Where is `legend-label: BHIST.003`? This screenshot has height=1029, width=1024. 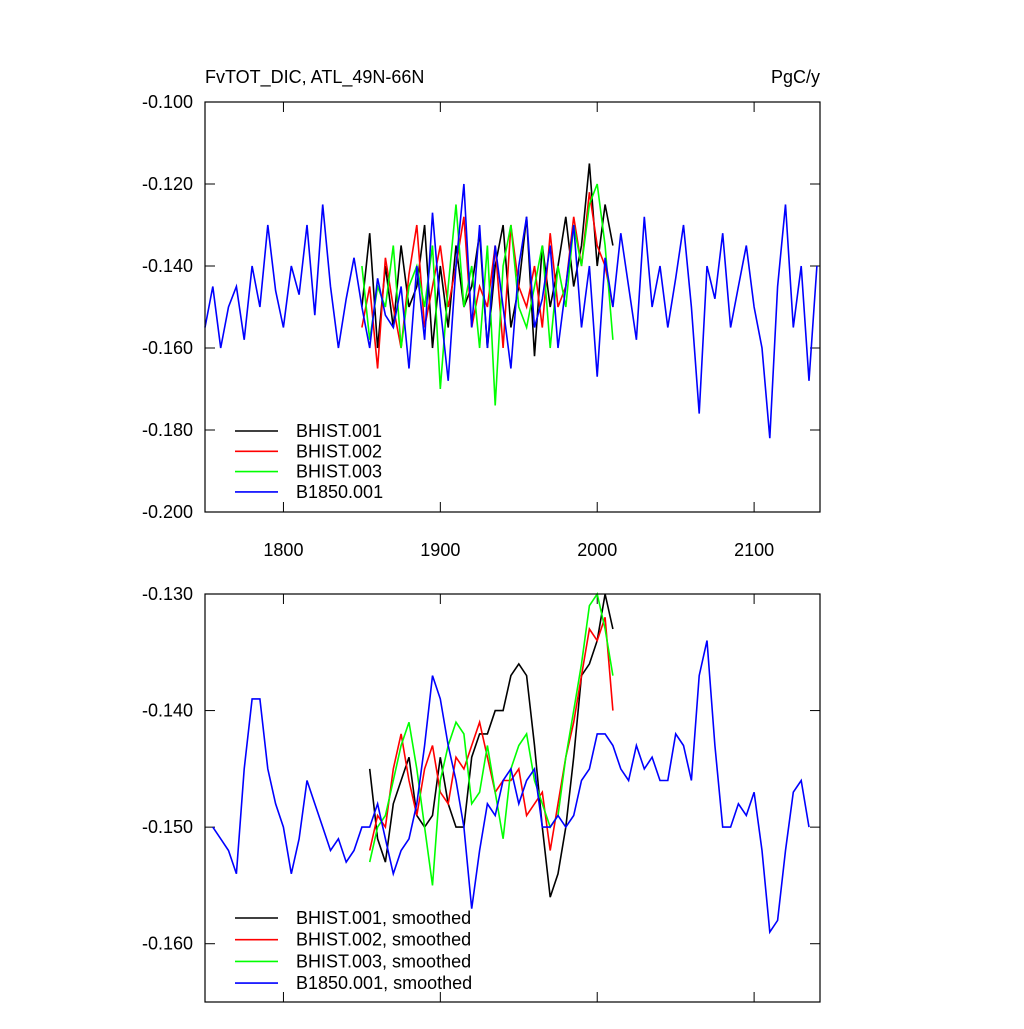
legend-label: BHIST.003 is located at coordinates (339, 472).